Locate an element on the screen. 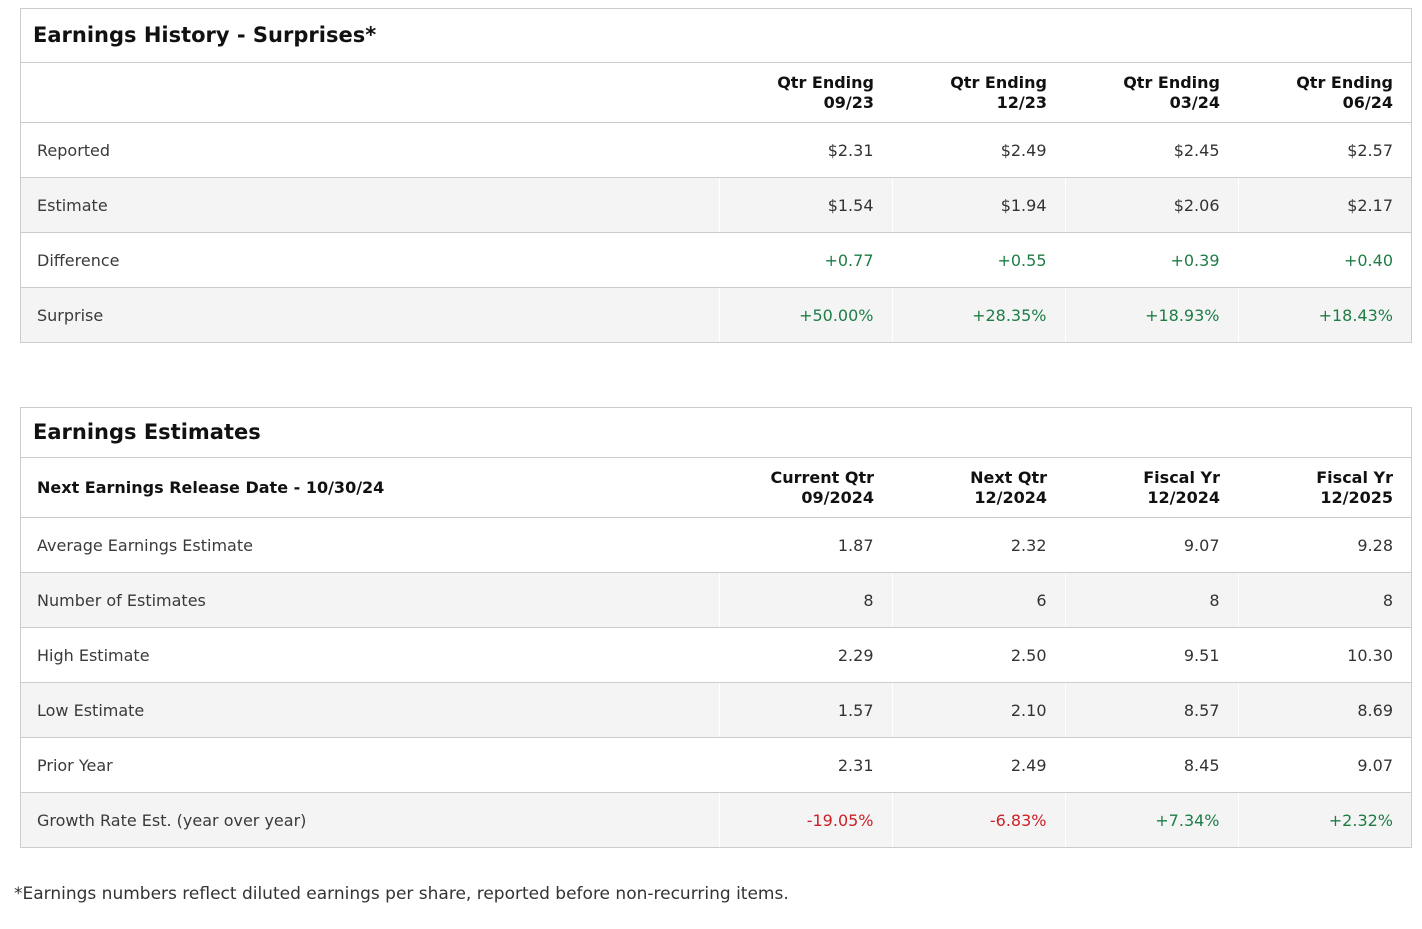 This screenshot has width=1422, height=929. column-header-line2: 09/2024 is located at coordinates (837, 497).